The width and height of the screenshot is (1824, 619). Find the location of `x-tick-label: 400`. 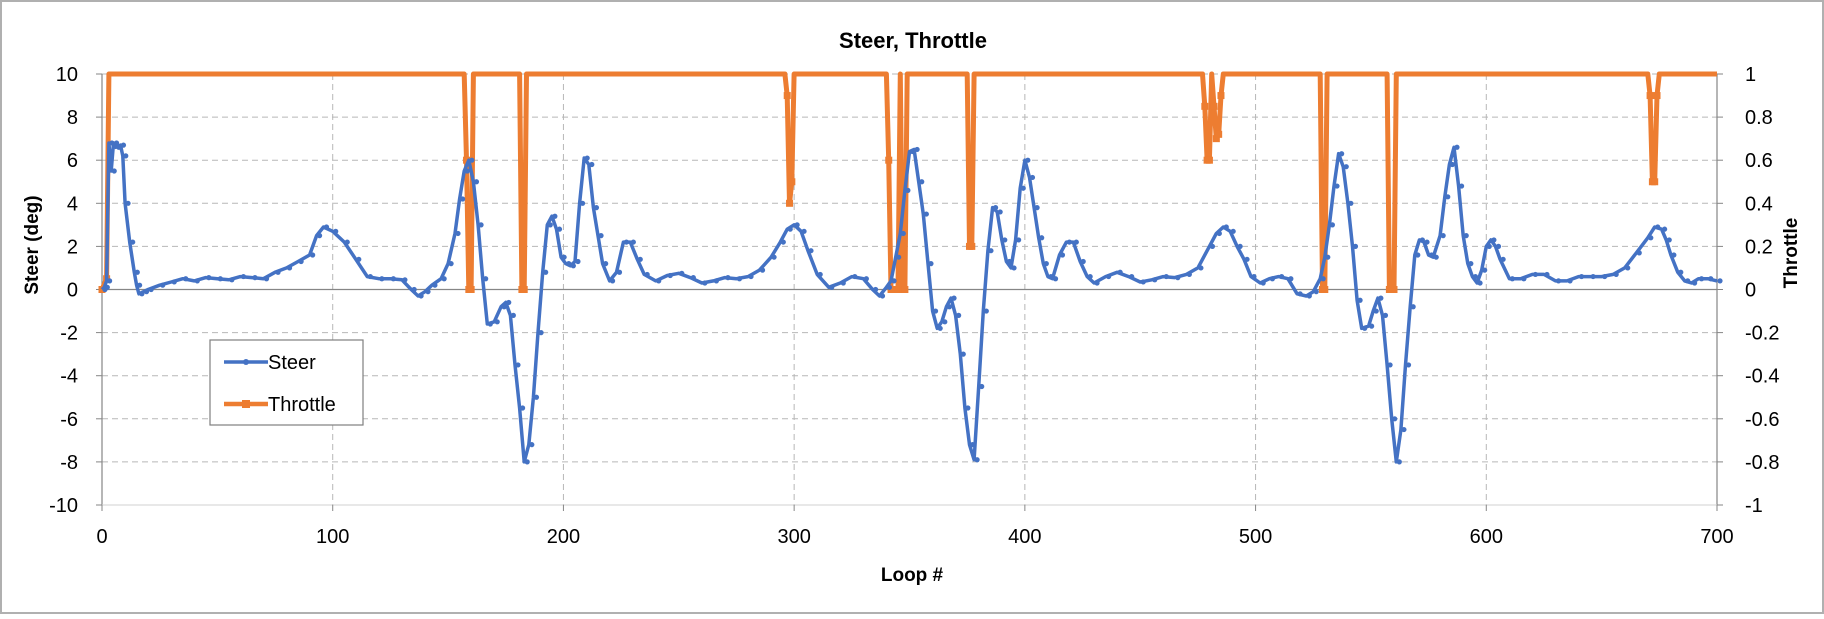

x-tick-label: 400 is located at coordinates (1024, 537).